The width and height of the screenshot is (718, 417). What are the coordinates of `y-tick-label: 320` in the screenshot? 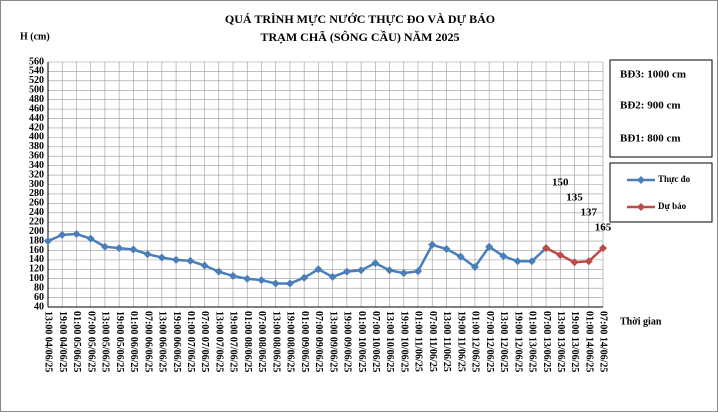 It's located at (36, 174).